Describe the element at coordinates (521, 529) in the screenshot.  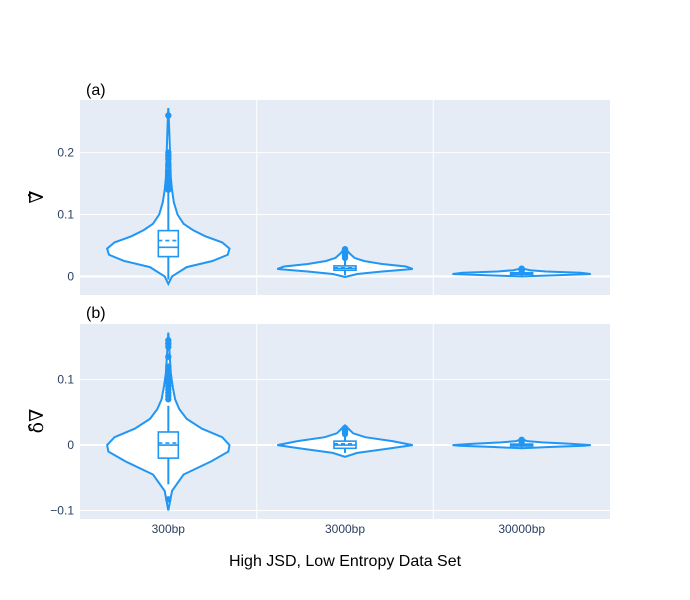
I see `x-tick-label: 30000bp` at that location.